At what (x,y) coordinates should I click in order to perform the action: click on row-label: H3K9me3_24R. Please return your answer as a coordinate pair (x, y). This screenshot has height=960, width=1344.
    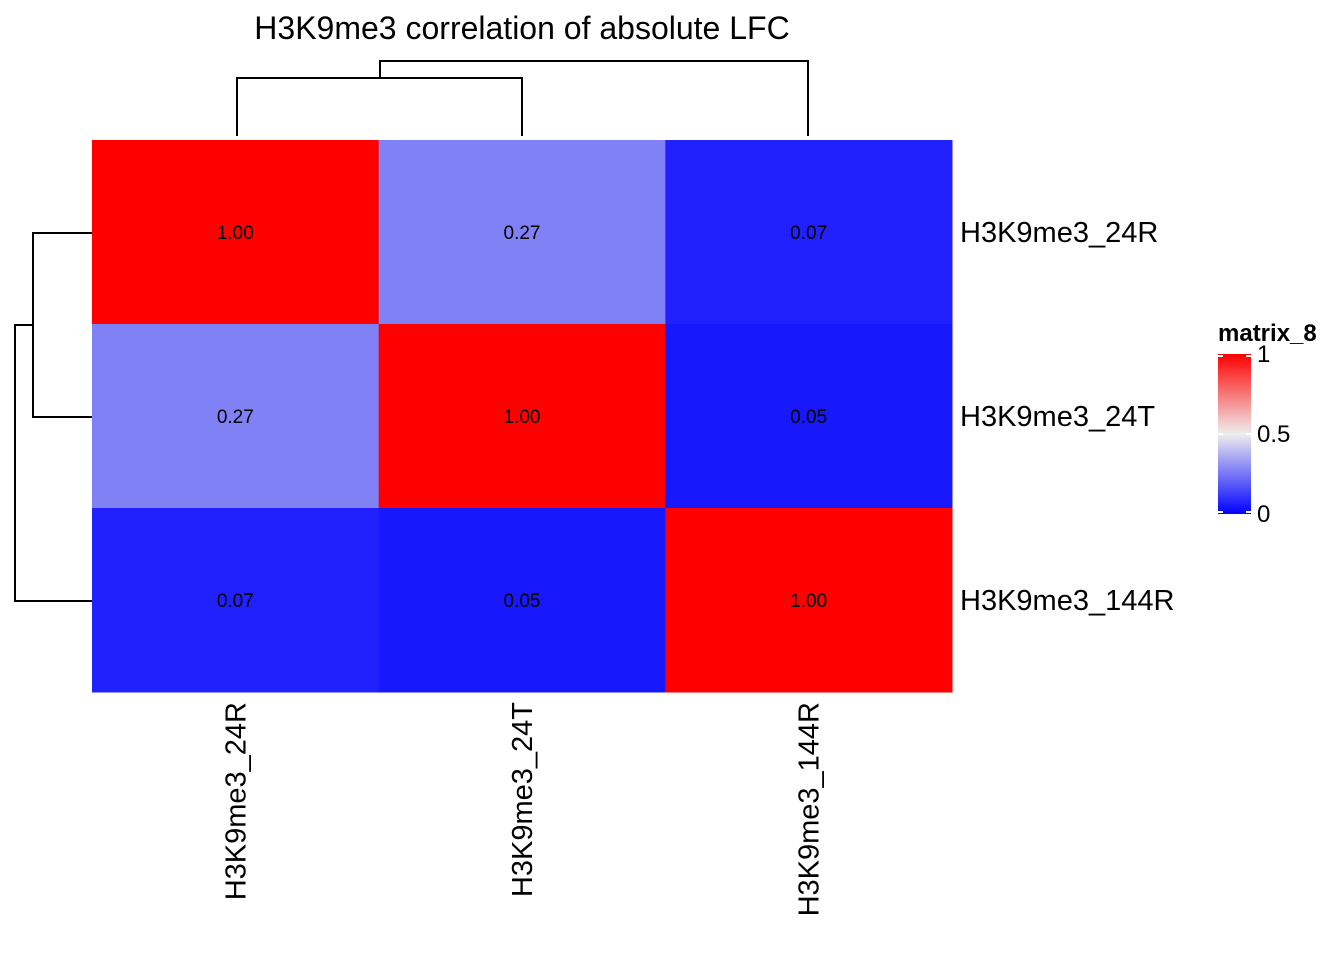
    Looking at the image, I should click on (1059, 233).